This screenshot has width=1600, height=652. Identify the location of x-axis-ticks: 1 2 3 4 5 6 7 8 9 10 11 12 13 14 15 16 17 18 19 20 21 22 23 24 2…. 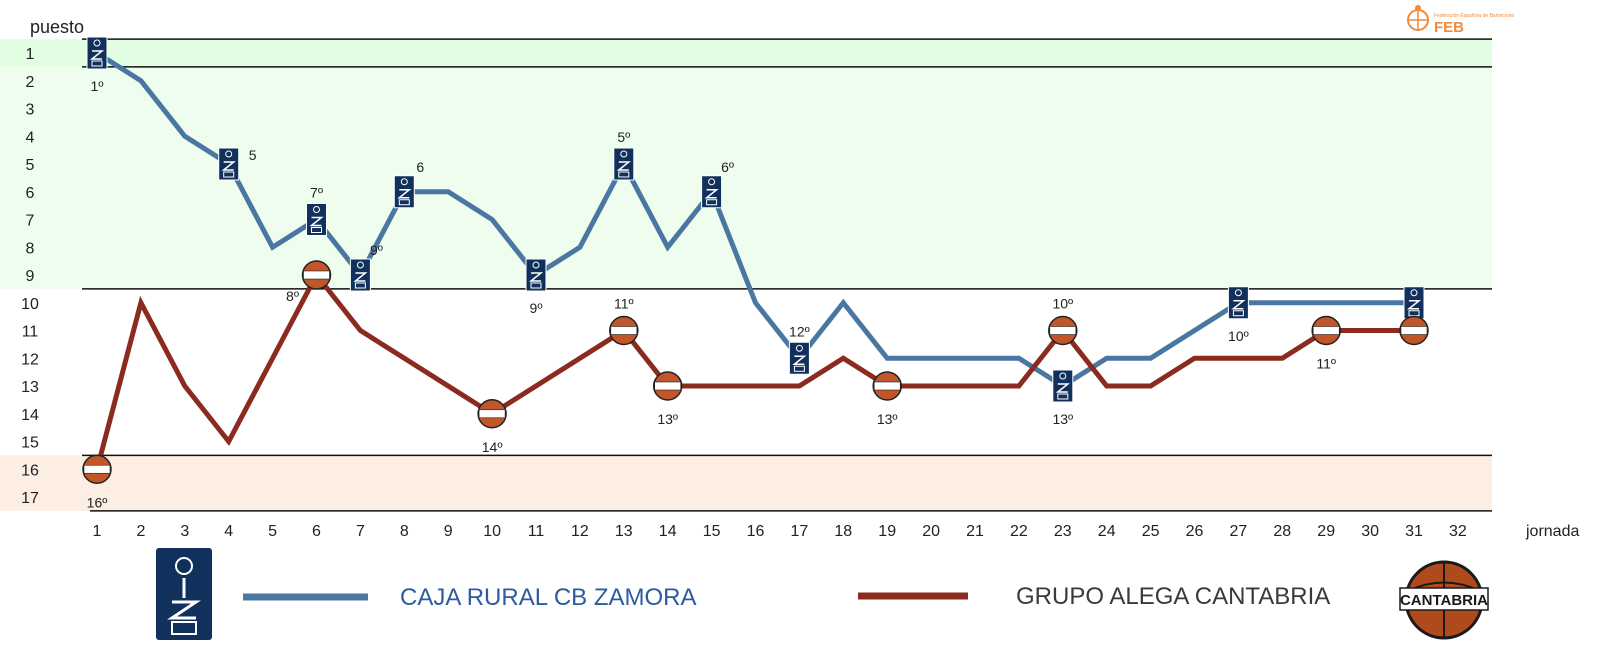
(780, 531).